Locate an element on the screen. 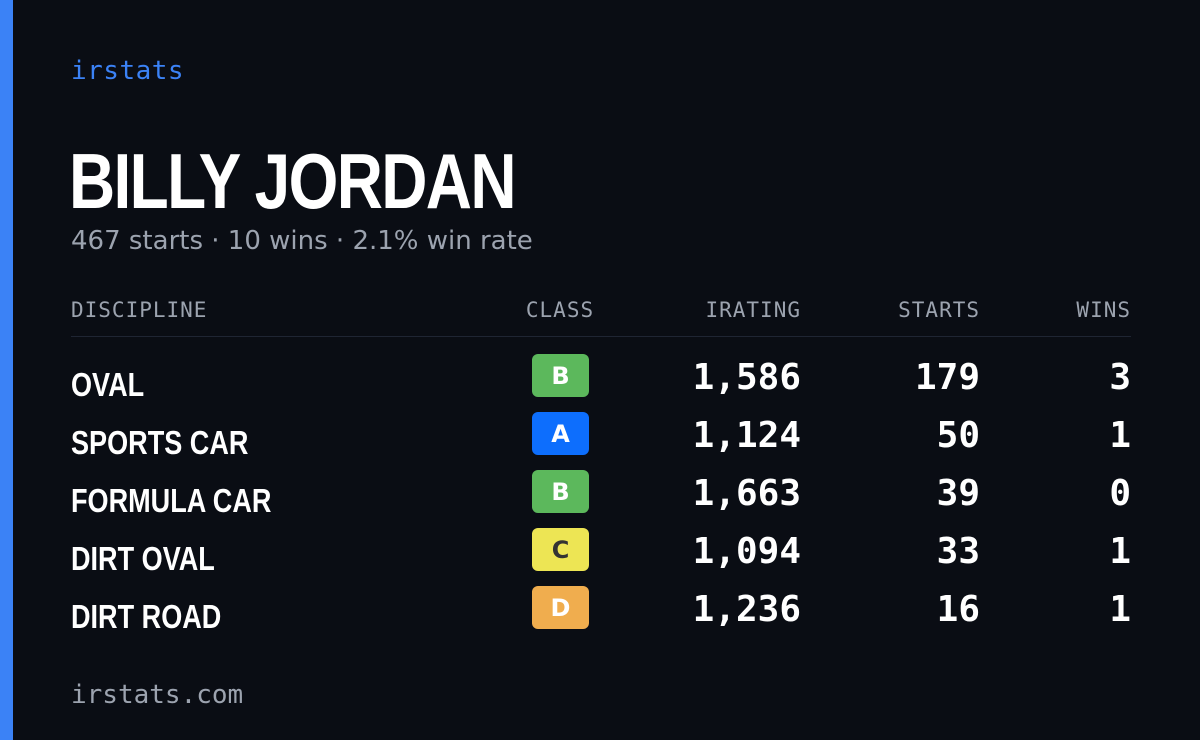 The height and width of the screenshot is (740, 1200). row-starts: 50 is located at coordinates (958, 435).